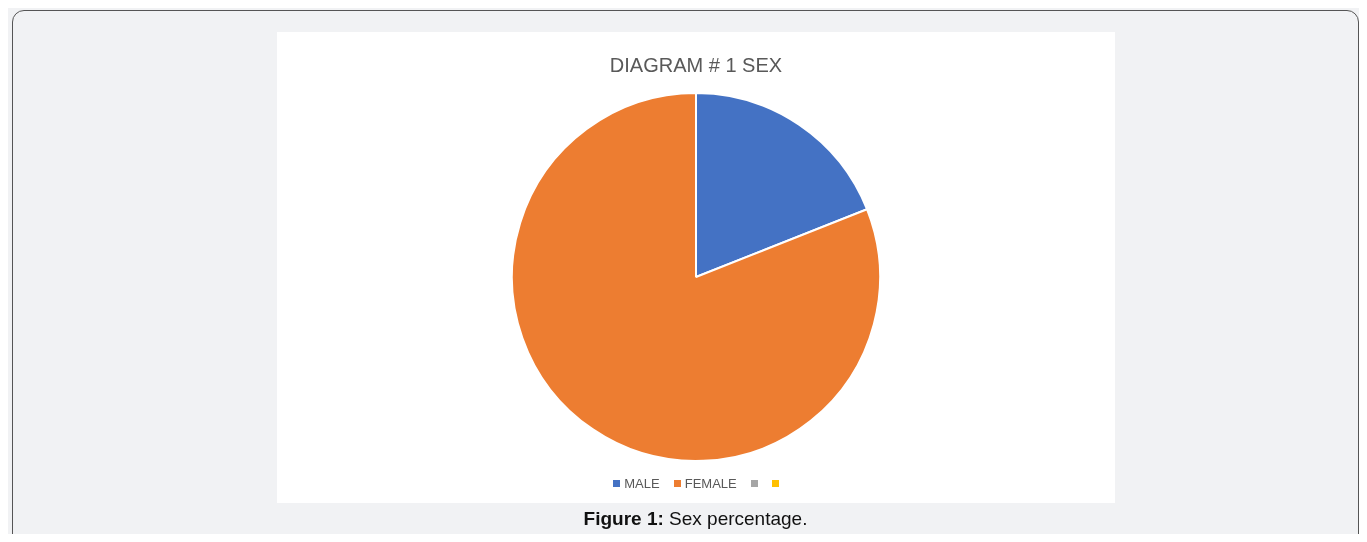  What do you see at coordinates (696, 64) in the screenshot?
I see `chart-title: DIAGRAM # 1 SEX` at bounding box center [696, 64].